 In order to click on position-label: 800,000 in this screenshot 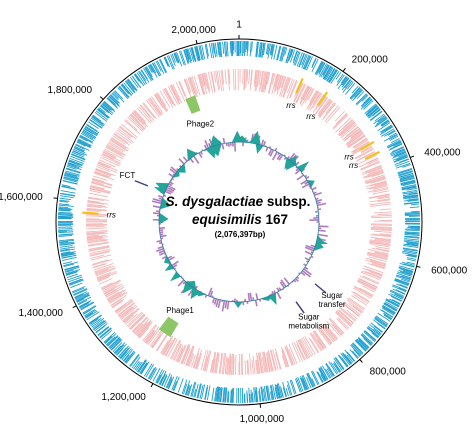, I will do `click(388, 371)`.